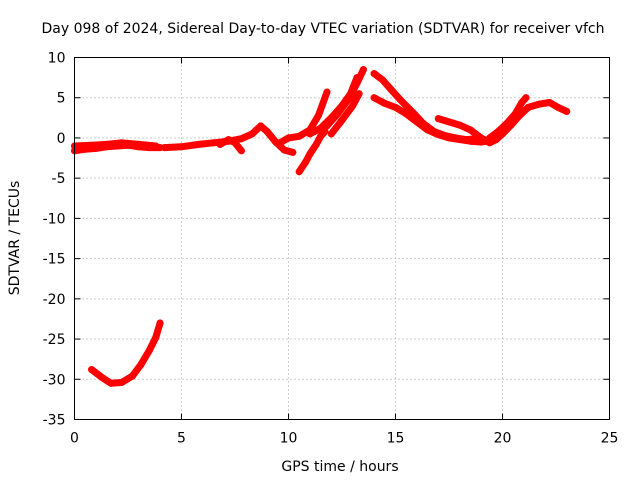 The width and height of the screenshot is (640, 480). I want to click on x-axis-label: GPS time / hours, so click(339, 467).